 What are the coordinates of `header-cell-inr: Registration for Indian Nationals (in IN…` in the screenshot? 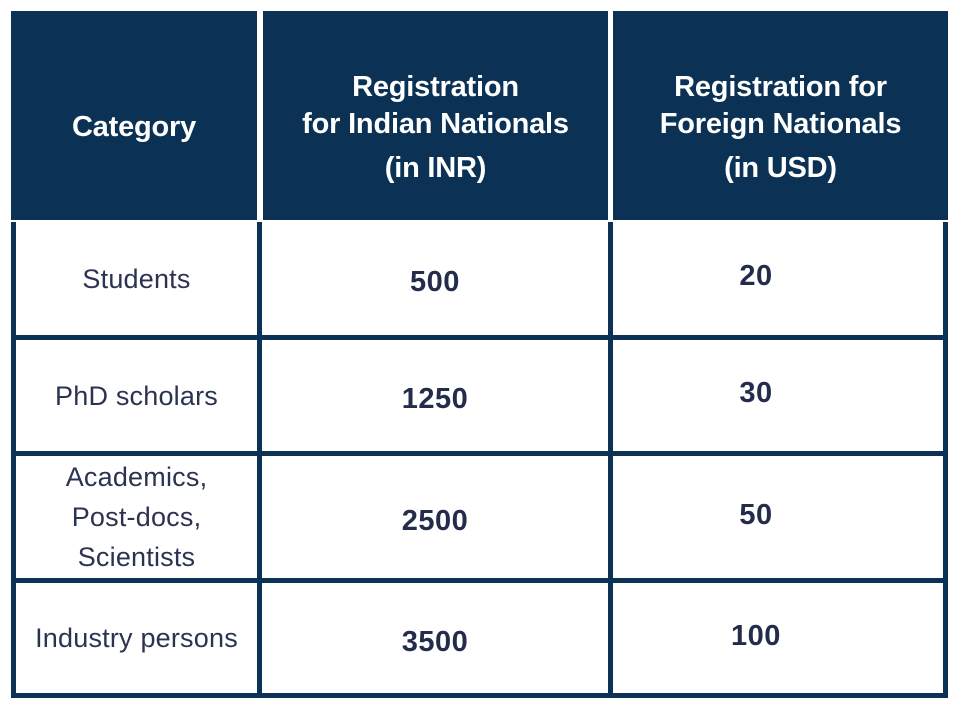 It's located at (435, 115).